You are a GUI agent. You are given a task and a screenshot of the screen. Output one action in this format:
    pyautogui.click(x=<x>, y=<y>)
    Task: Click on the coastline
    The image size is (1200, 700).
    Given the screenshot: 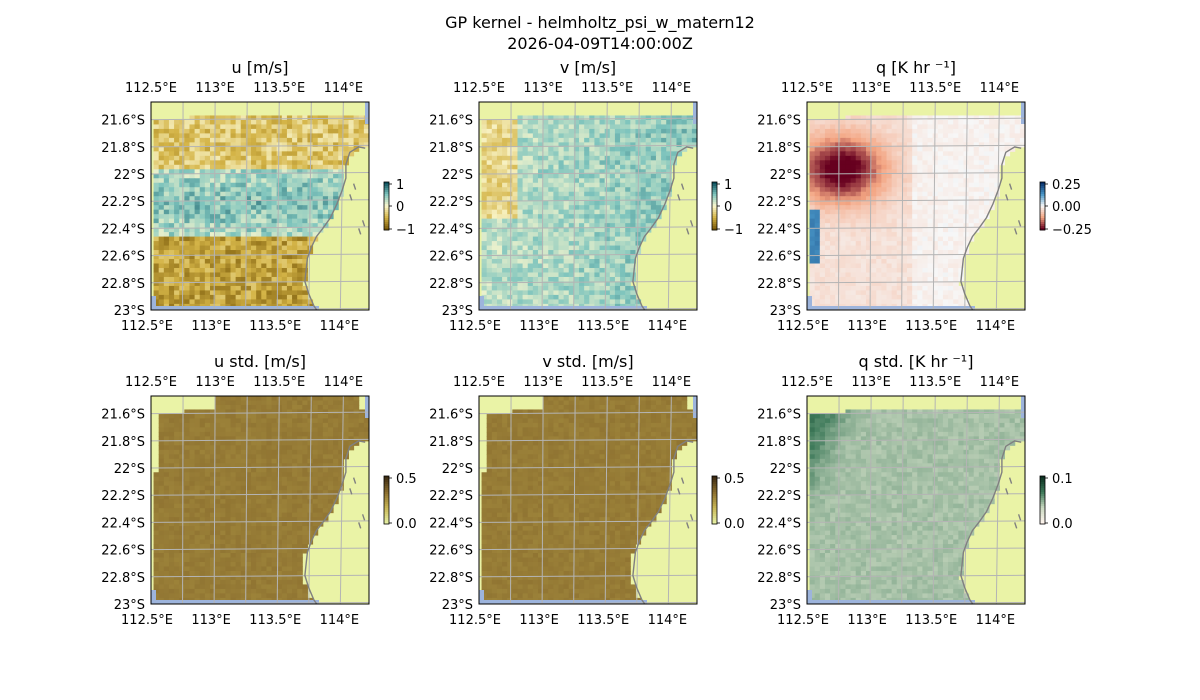 What is the action you would take?
    pyautogui.click(x=335, y=228)
    